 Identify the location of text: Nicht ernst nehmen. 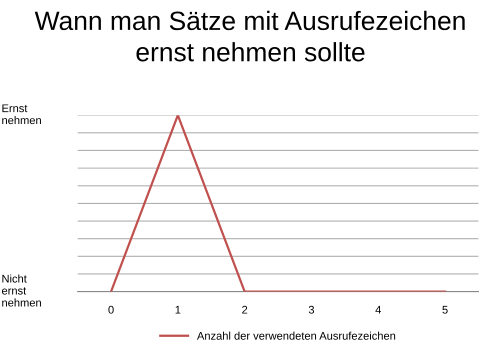
(21, 290).